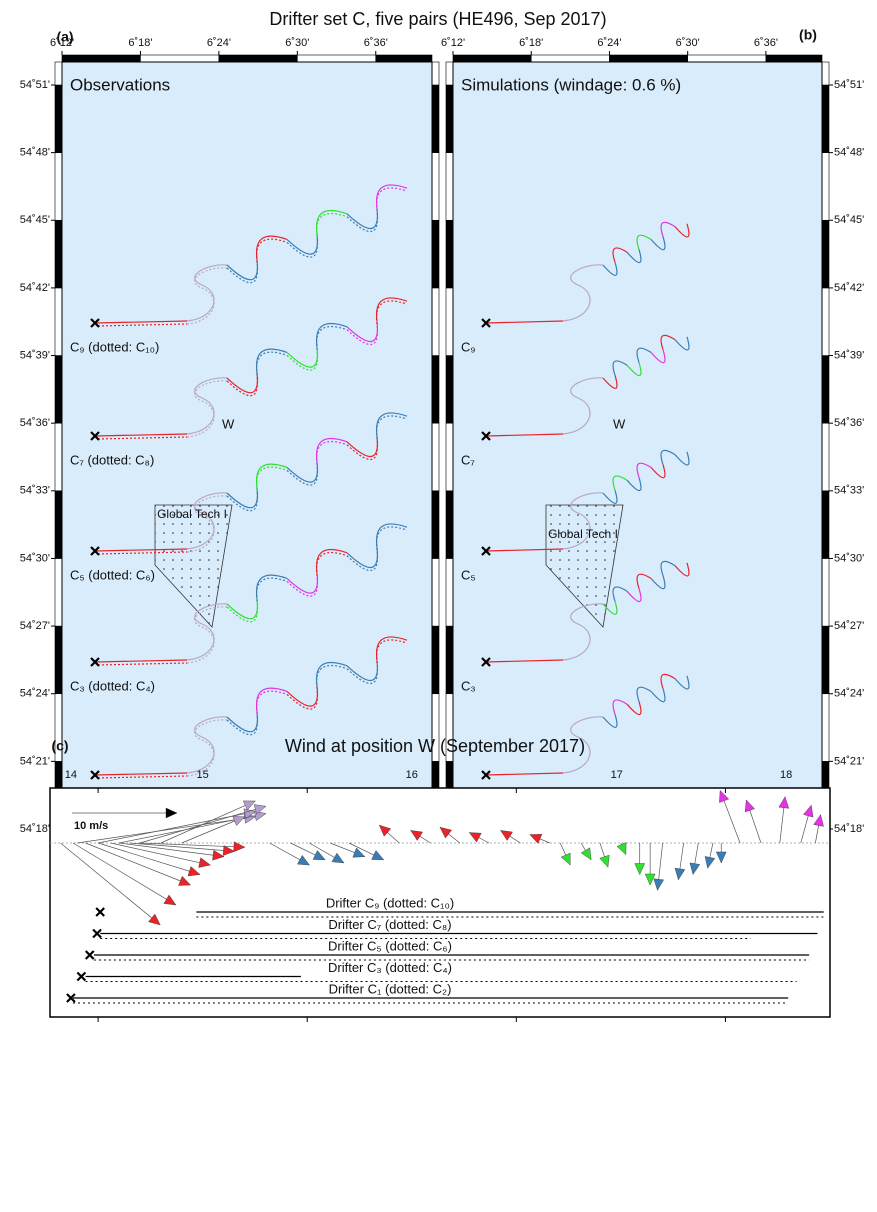 The image size is (877, 1212). I want to click on drifter-label: C₅, so click(468, 574).